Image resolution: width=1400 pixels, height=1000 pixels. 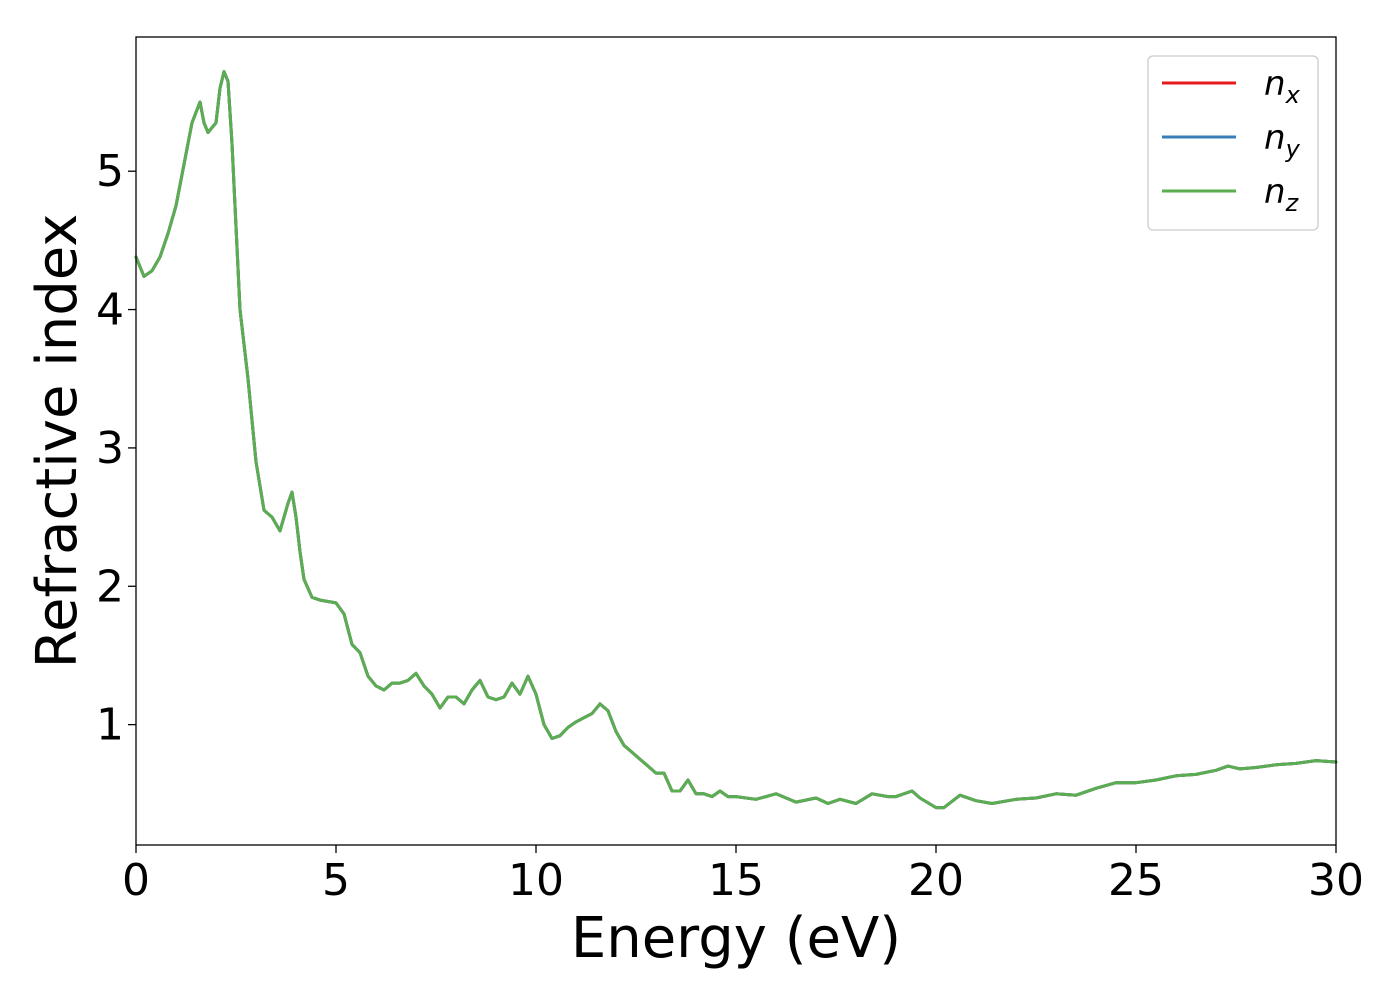 I want to click on y-tick-label: 1, so click(x=110, y=725).